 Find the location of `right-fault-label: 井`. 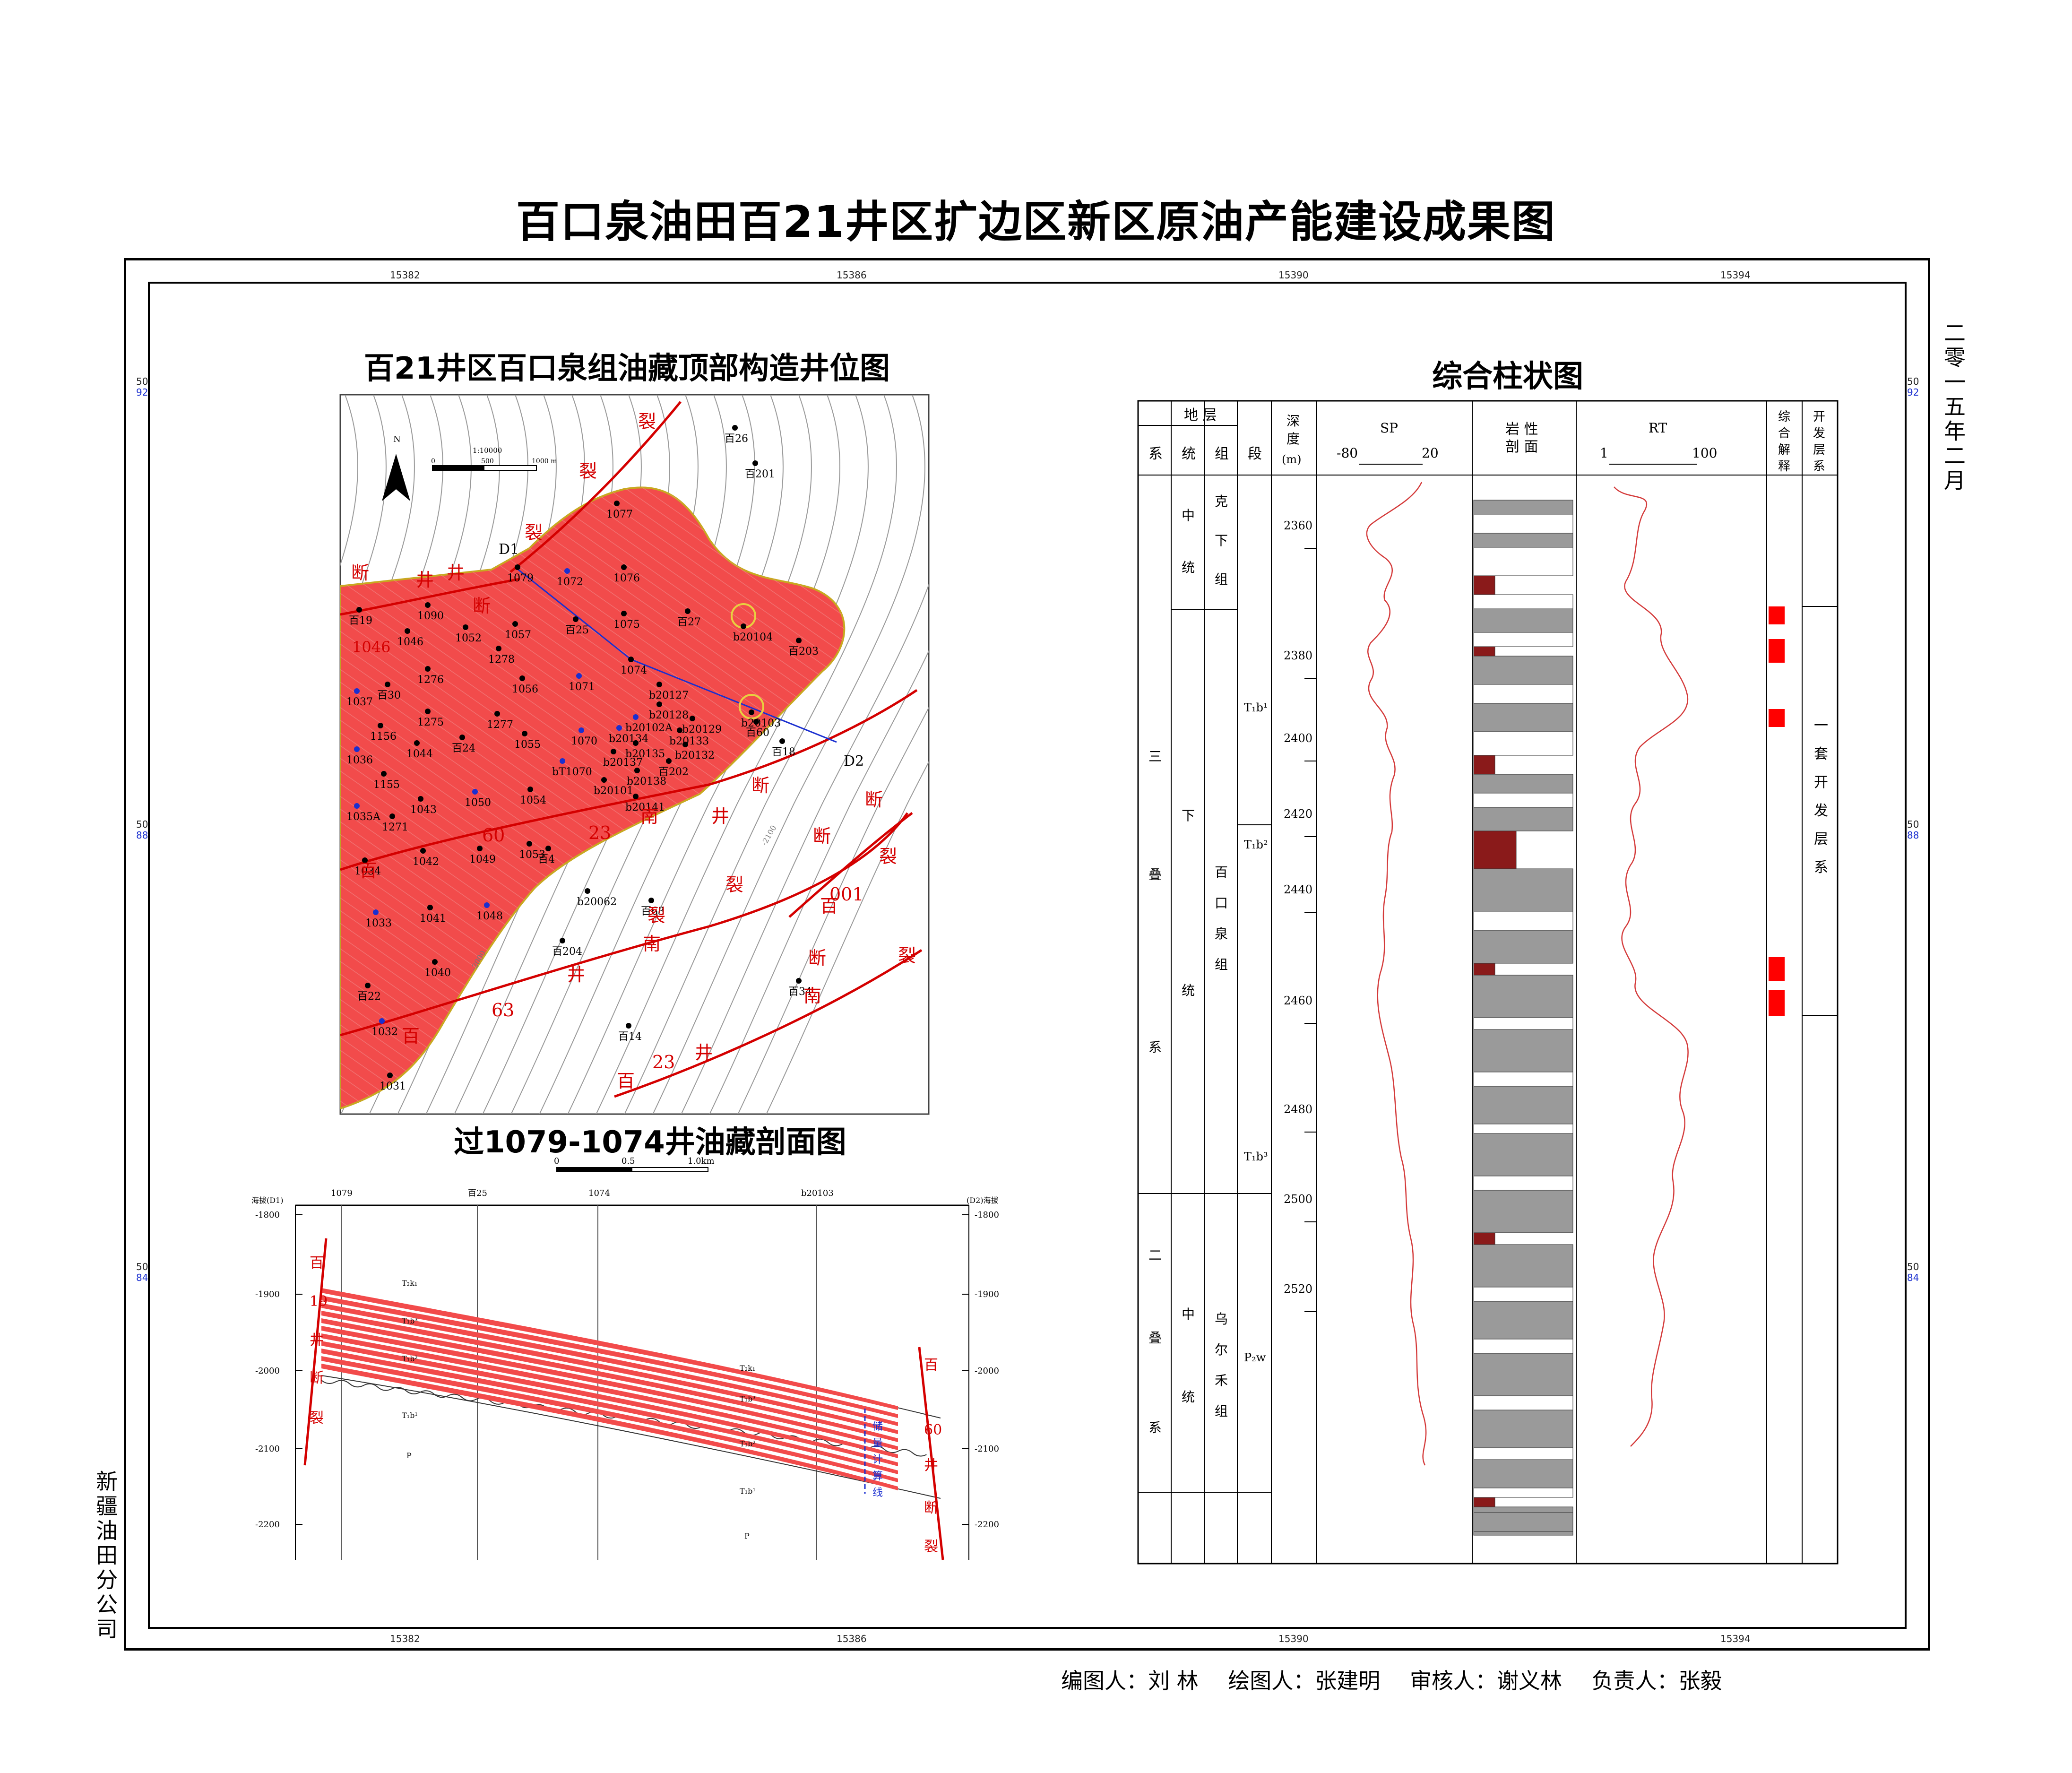

right-fault-label: 井 is located at coordinates (931, 1465).